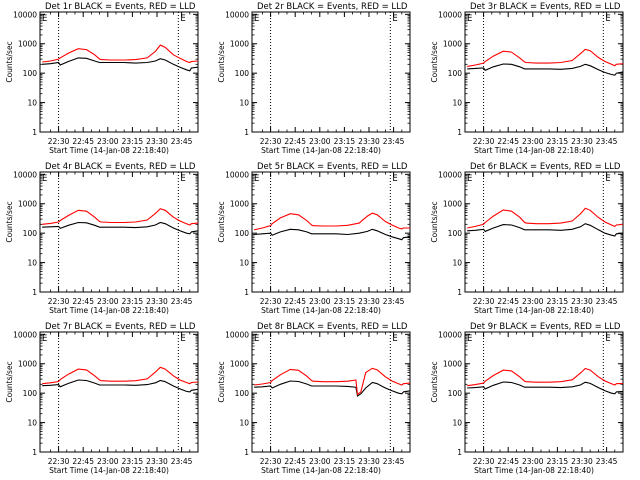 The image size is (640, 480). I want to click on chart-title: Det 4r BLACK = Events, RED = LLD, so click(120, 167).